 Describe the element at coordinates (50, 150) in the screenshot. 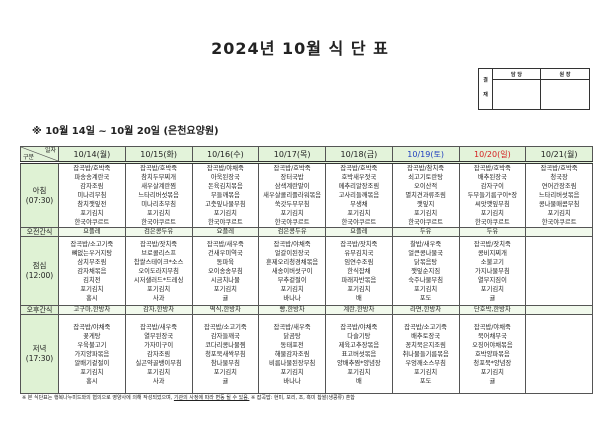

I see `corner-date-label: 일자` at that location.